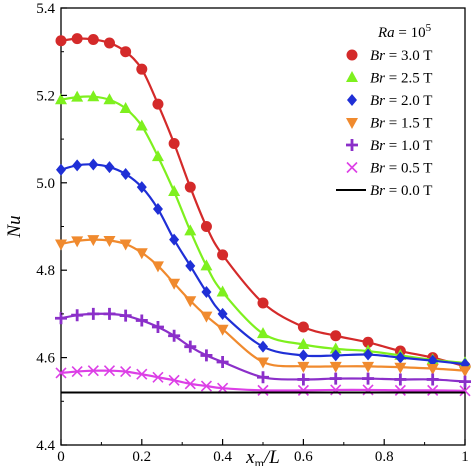  What do you see at coordinates (222, 457) in the screenshot?
I see `x-tick-label: 0.4` at bounding box center [222, 457].